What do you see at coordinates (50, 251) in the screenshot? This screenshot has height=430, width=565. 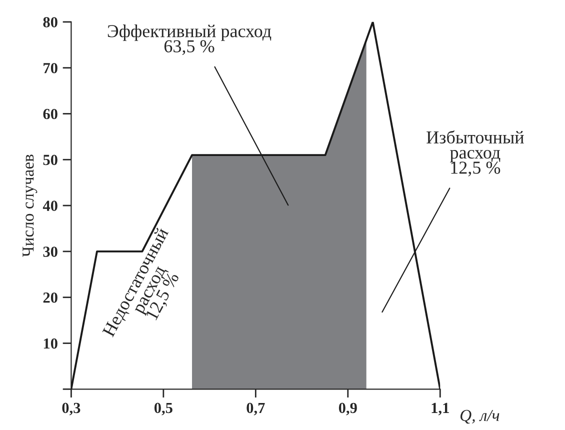 I see `y-tick-label: 30` at bounding box center [50, 251].